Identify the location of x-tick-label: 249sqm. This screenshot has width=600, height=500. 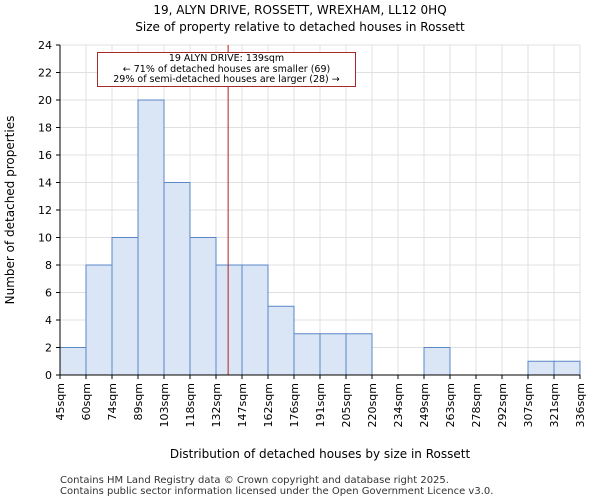
(424, 405).